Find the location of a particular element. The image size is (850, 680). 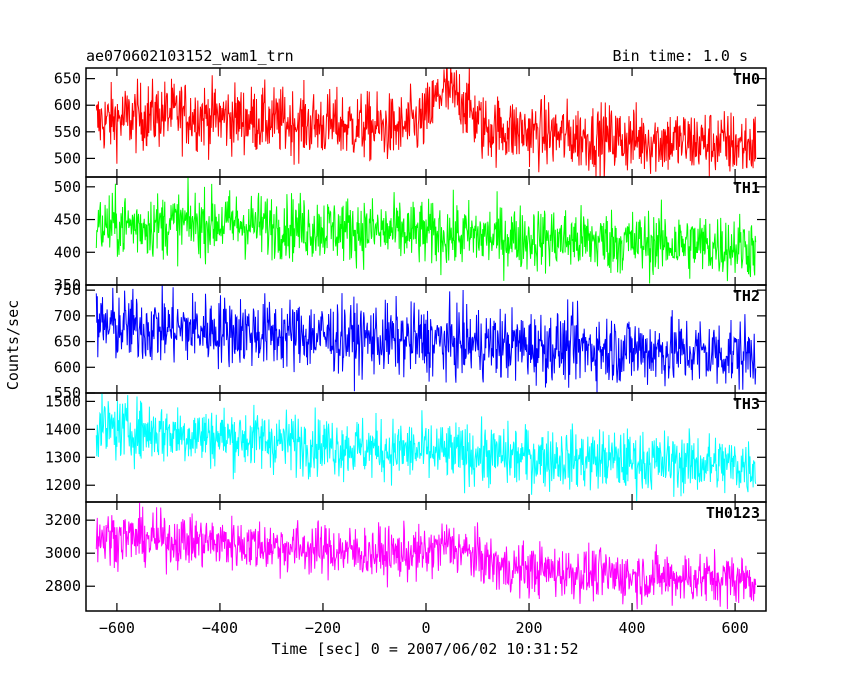

x-tick-label: 0 is located at coordinates (425, 628).